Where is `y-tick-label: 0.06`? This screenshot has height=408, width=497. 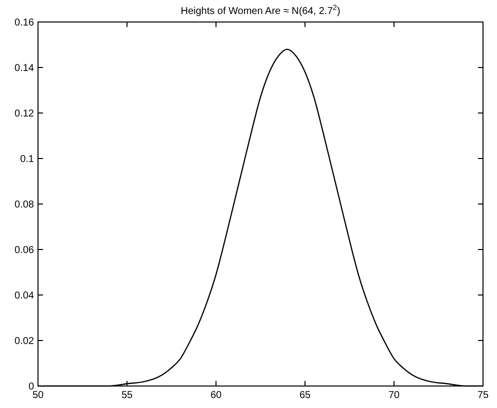
y-tick-label: 0.06 is located at coordinates (24, 250).